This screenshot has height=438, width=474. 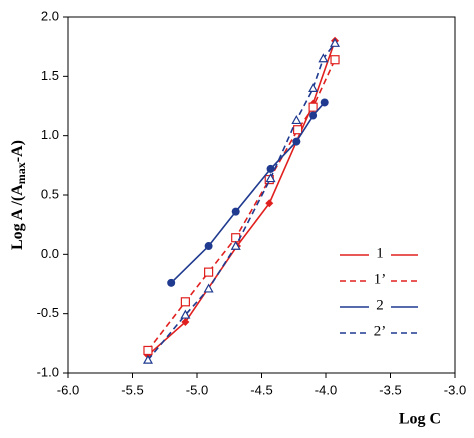 I want to click on y-tick-label: 1.5, so click(x=50, y=75).